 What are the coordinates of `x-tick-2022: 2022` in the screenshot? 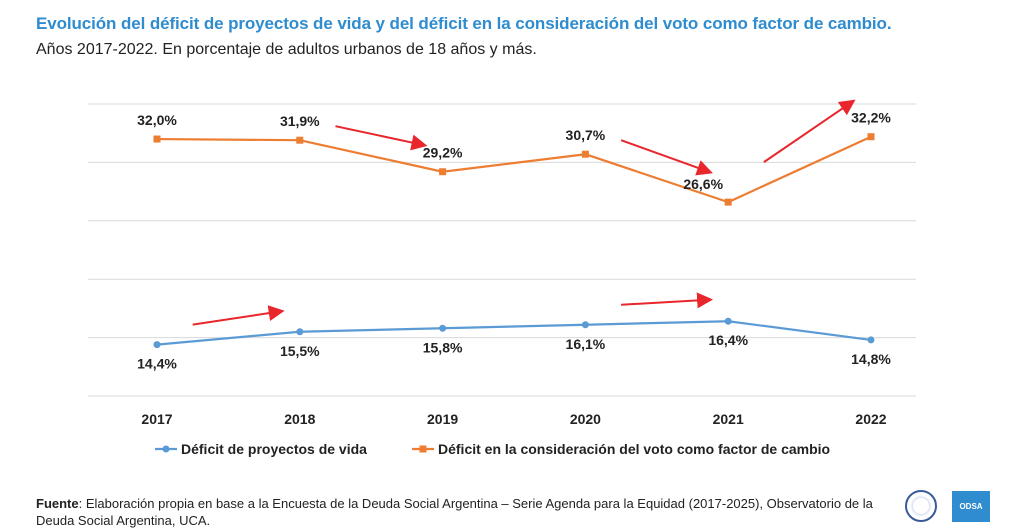 It's located at (870, 419).